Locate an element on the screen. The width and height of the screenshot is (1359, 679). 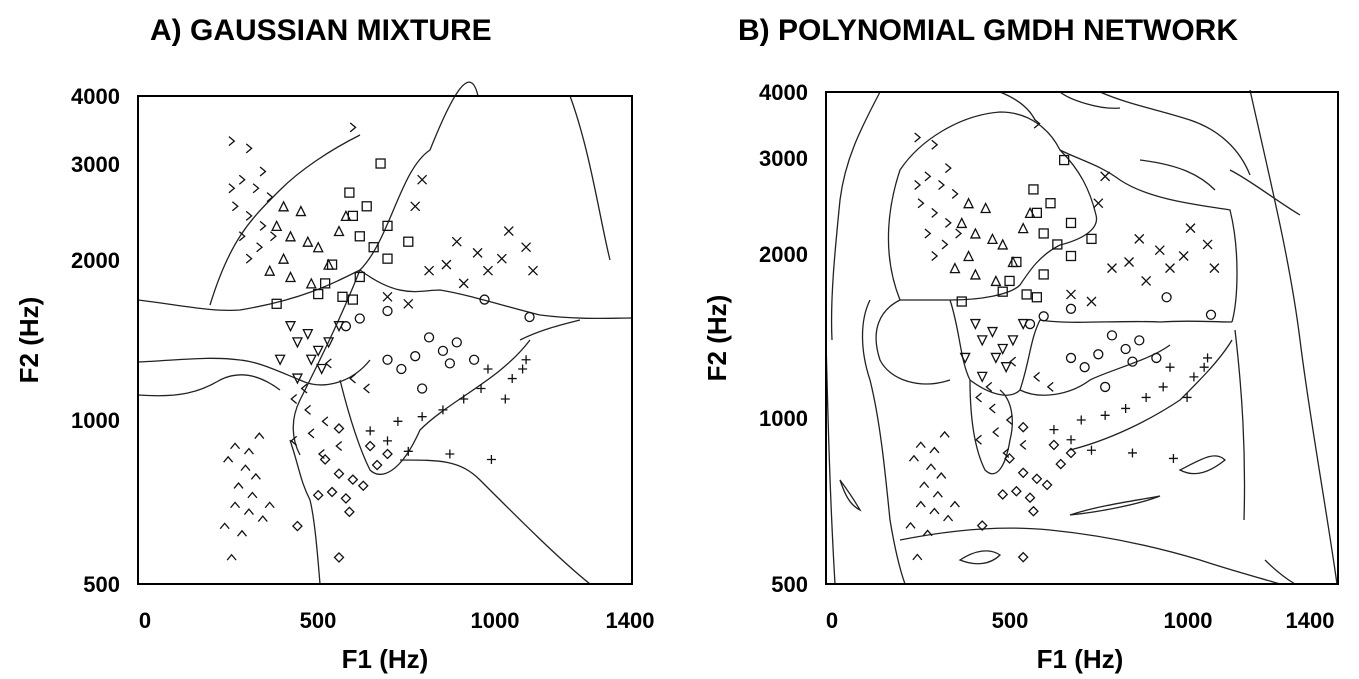
x-tick-label: 500 is located at coordinates (318, 620).